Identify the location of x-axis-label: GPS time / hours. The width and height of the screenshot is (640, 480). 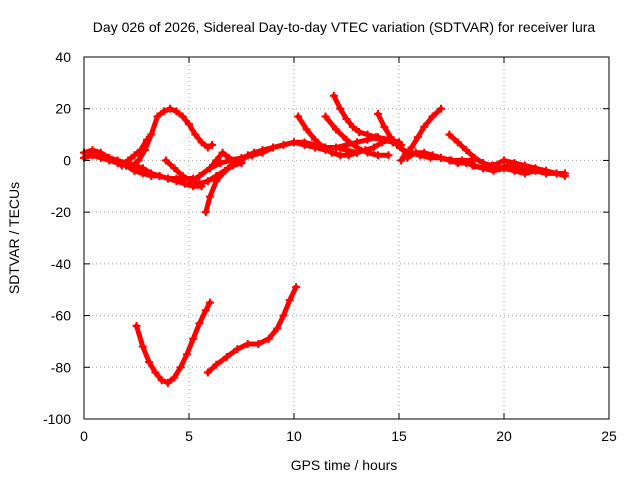
(344, 465).